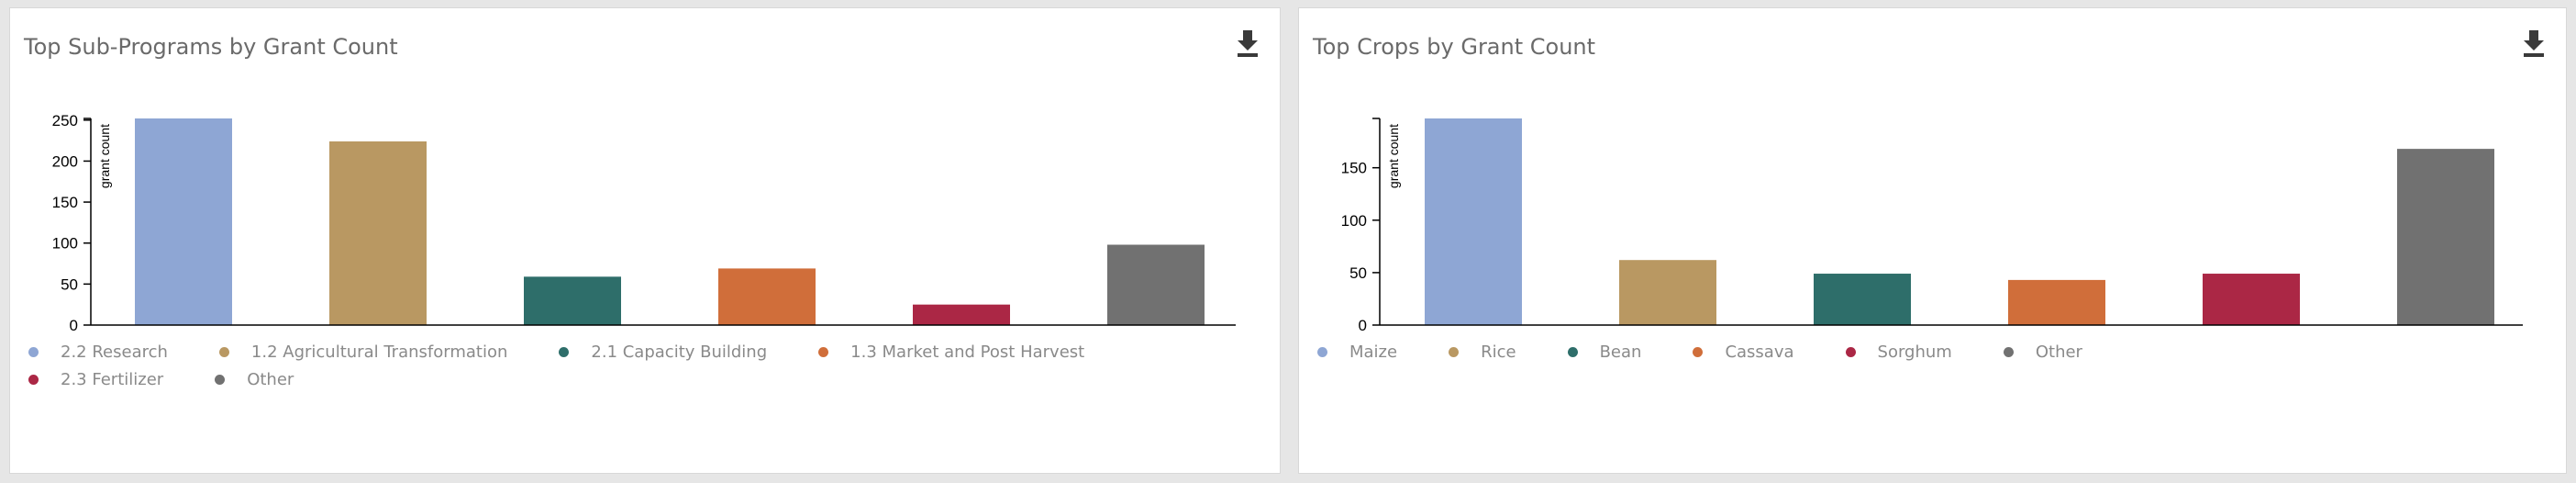  I want to click on chart-title: Top Crops by Grant Count, so click(1454, 47).